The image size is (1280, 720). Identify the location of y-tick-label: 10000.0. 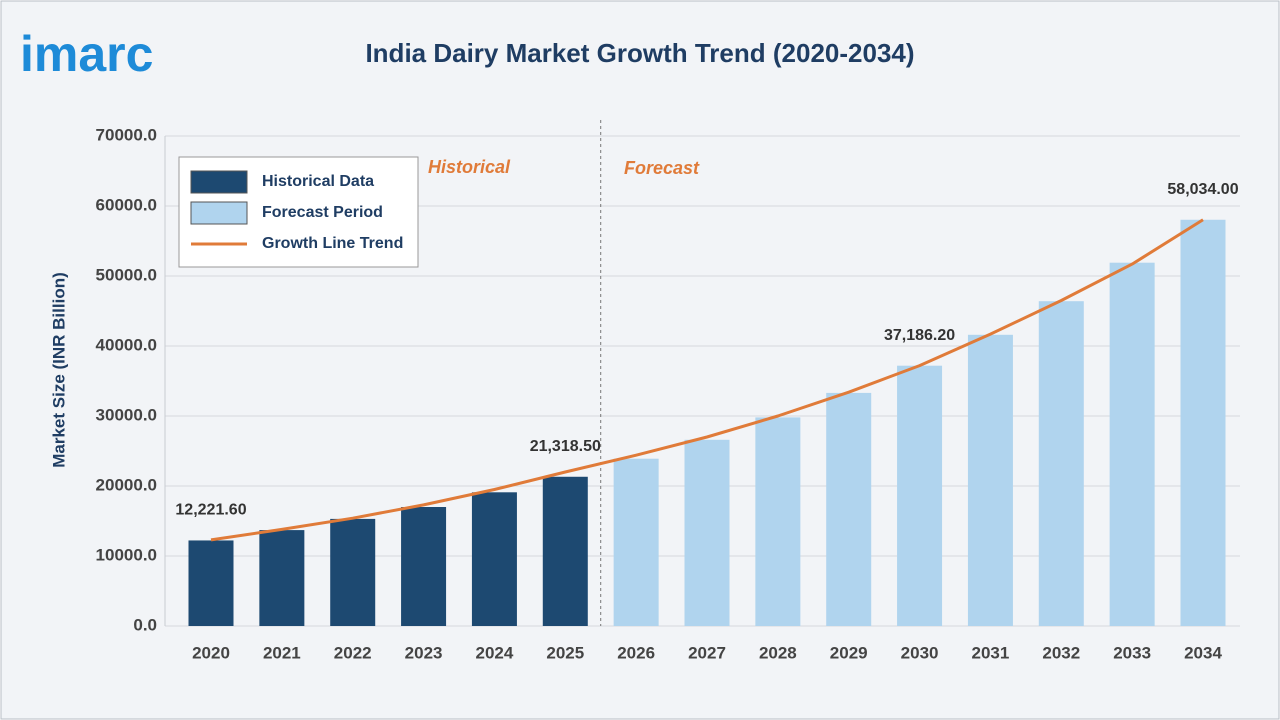
(126, 554).